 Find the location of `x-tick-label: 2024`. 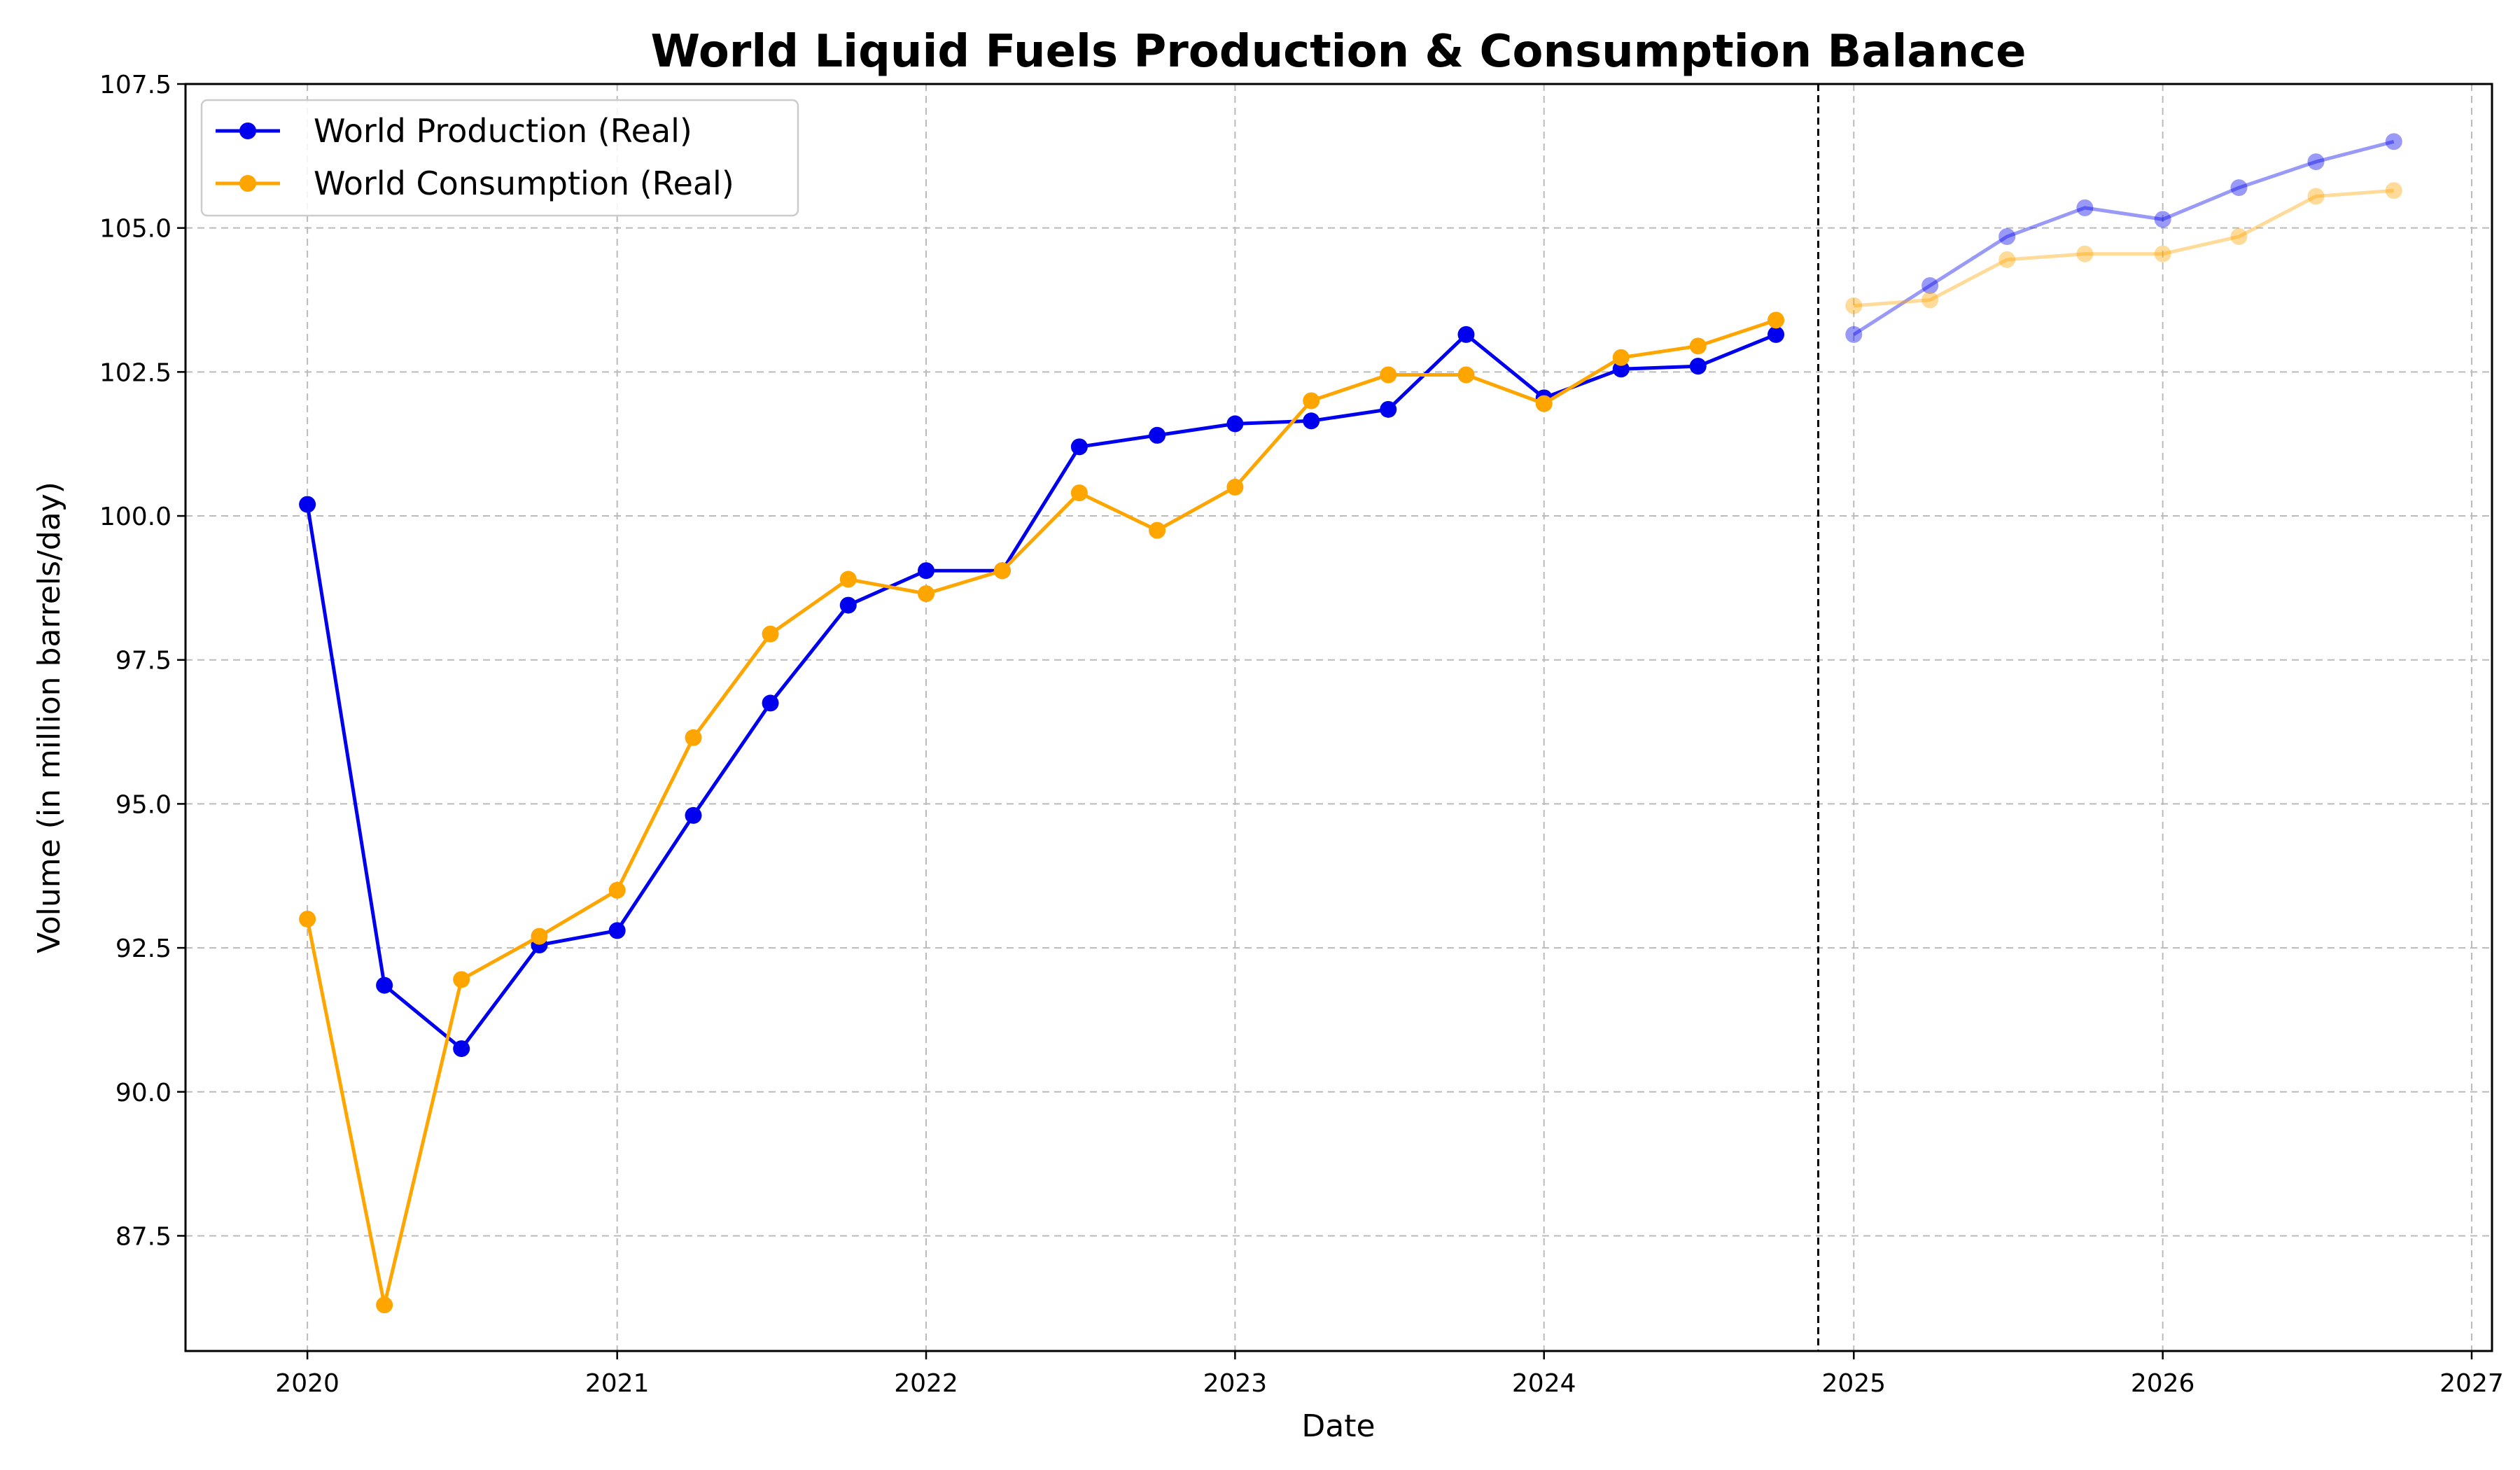

x-tick-label: 2024 is located at coordinates (1544, 1383).